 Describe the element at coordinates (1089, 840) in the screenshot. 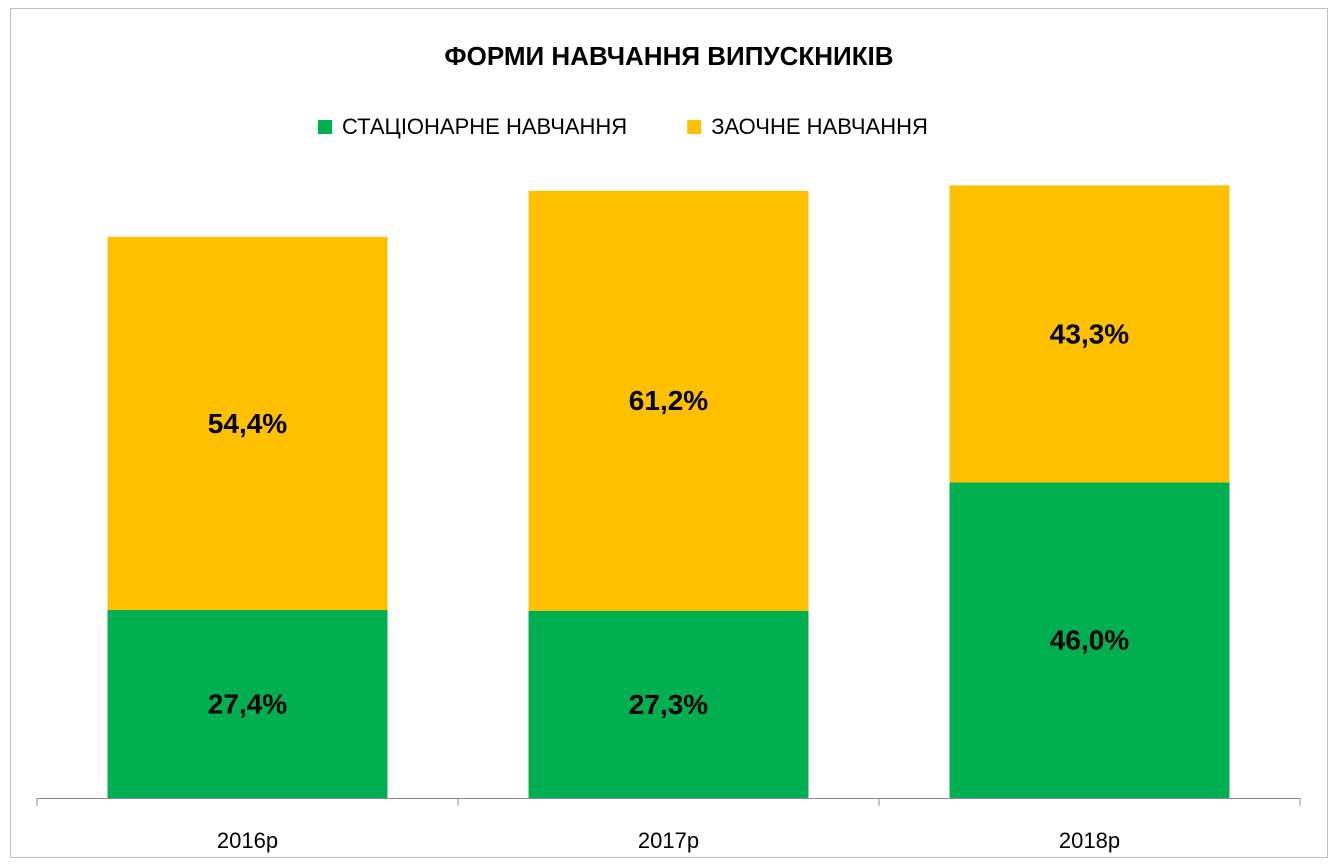

I see `x-tick-label: 2018р` at that location.